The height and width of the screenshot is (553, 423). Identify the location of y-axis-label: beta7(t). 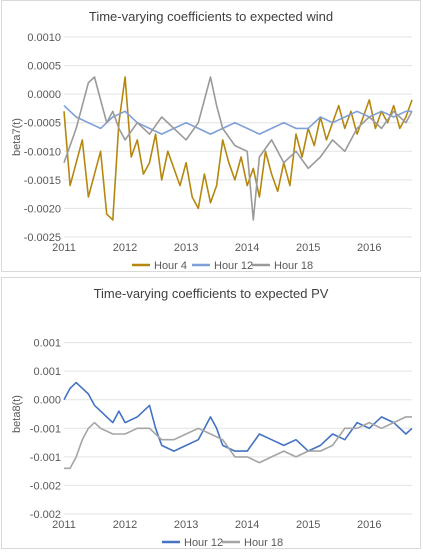
(17, 137).